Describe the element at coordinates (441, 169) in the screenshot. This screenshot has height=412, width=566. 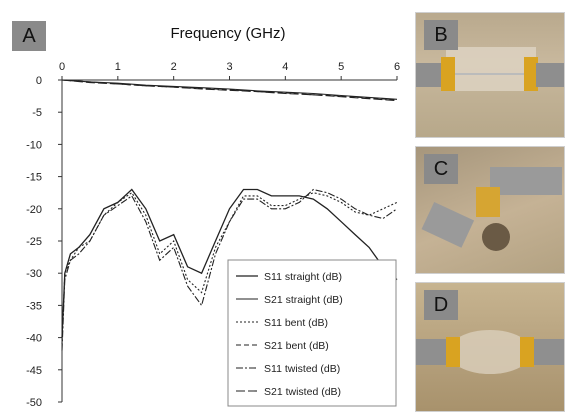
I see `photo-label-c: C` at that location.